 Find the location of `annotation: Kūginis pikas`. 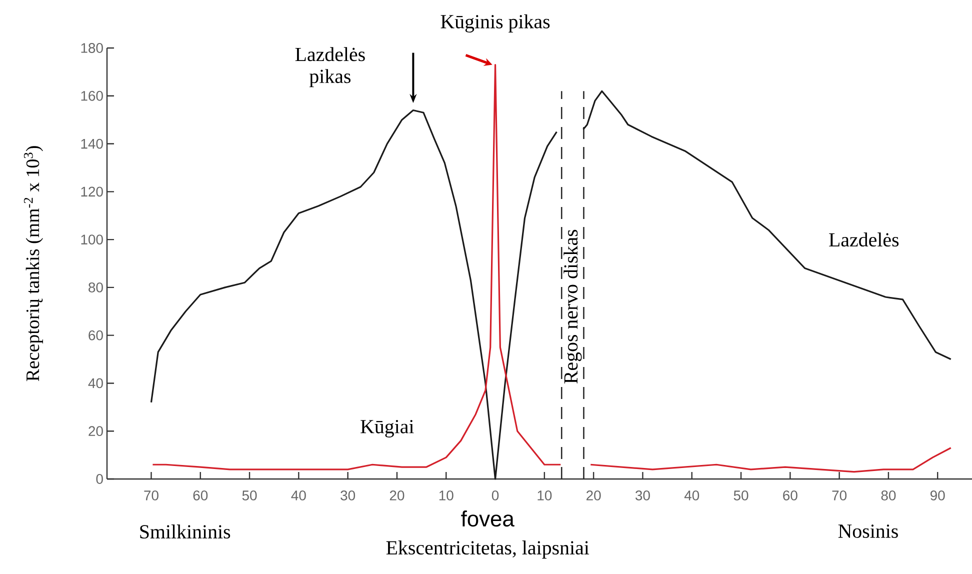

annotation: Kūginis pikas is located at coordinates (495, 23).